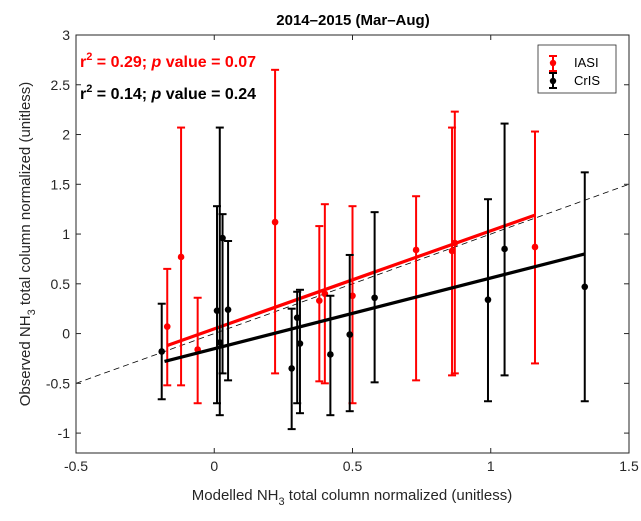 The image size is (641, 521). Describe the element at coordinates (66, 234) in the screenshot. I see `y-tick-label: 1` at that location.